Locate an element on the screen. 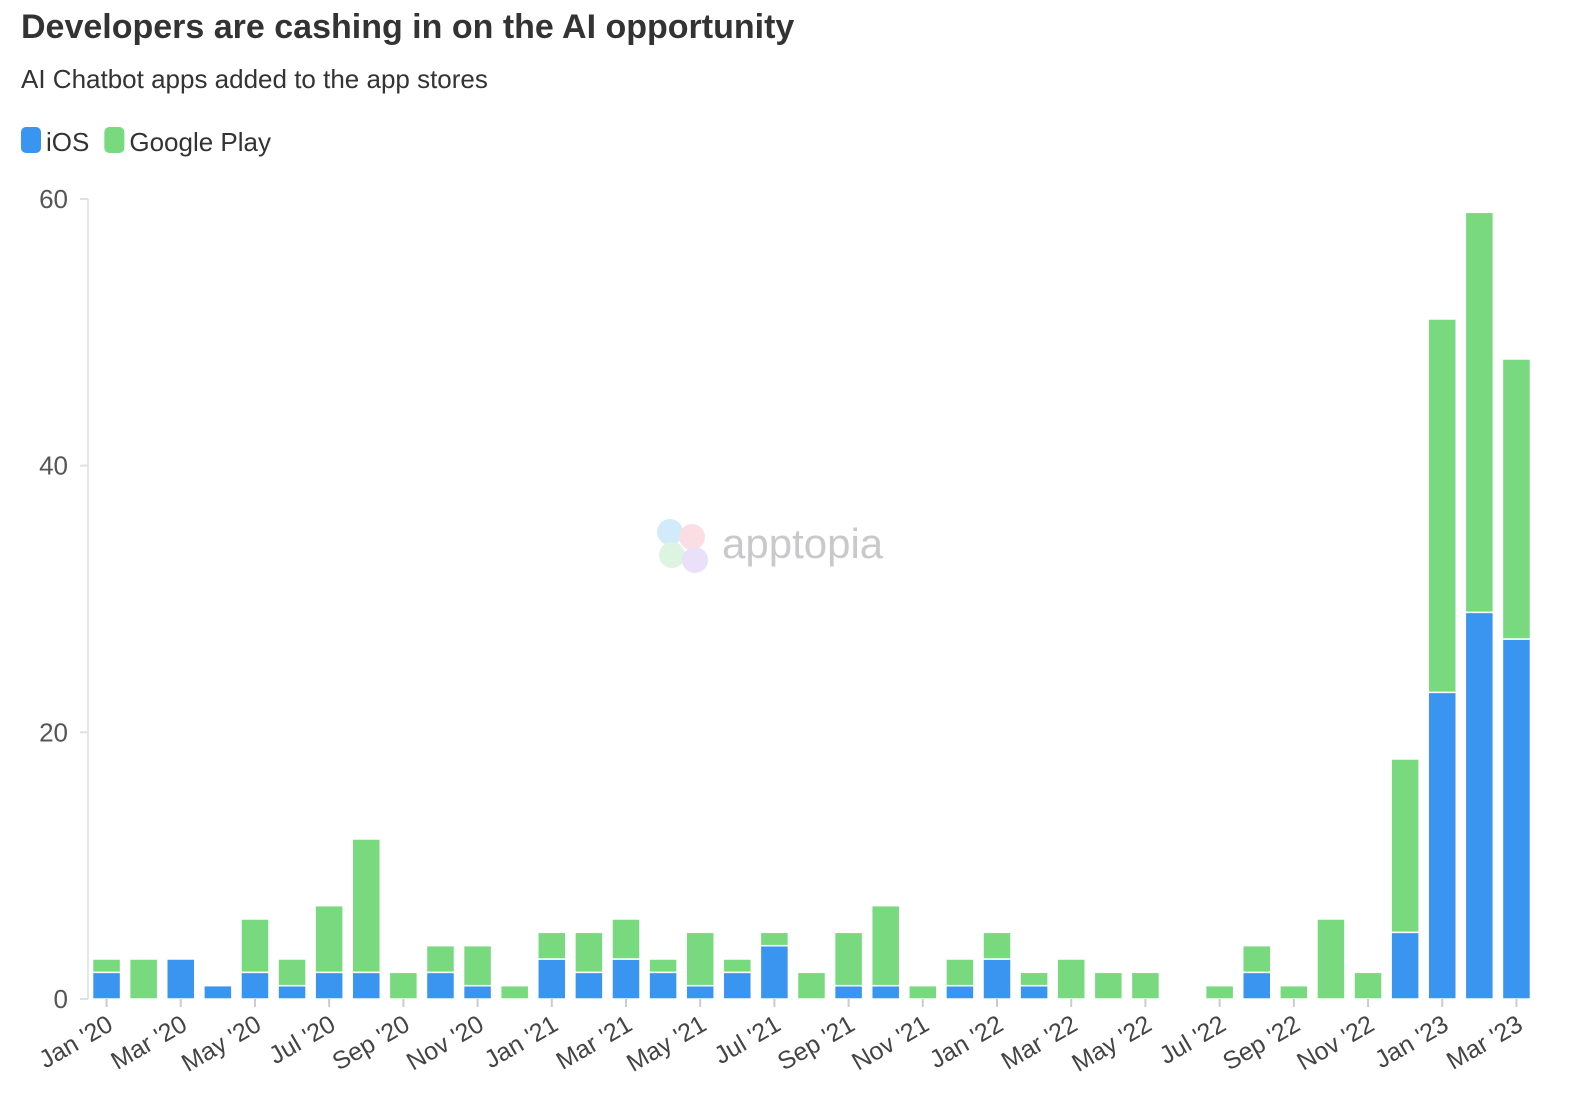 The image size is (1592, 1110). watermark: apptopia is located at coordinates (803, 543).